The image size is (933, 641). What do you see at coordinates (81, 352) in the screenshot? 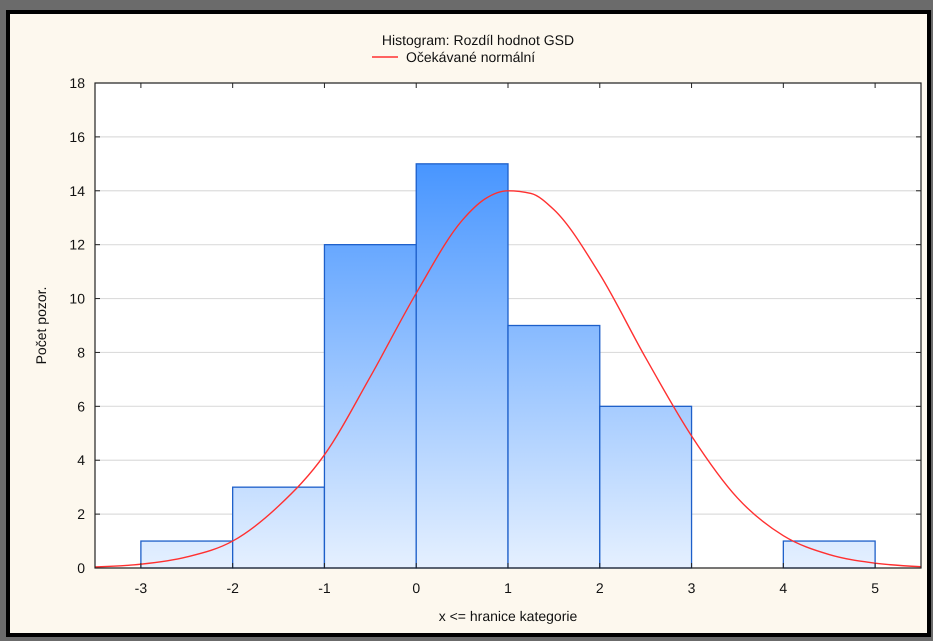
I see `y-tick-label: 8` at bounding box center [81, 352].